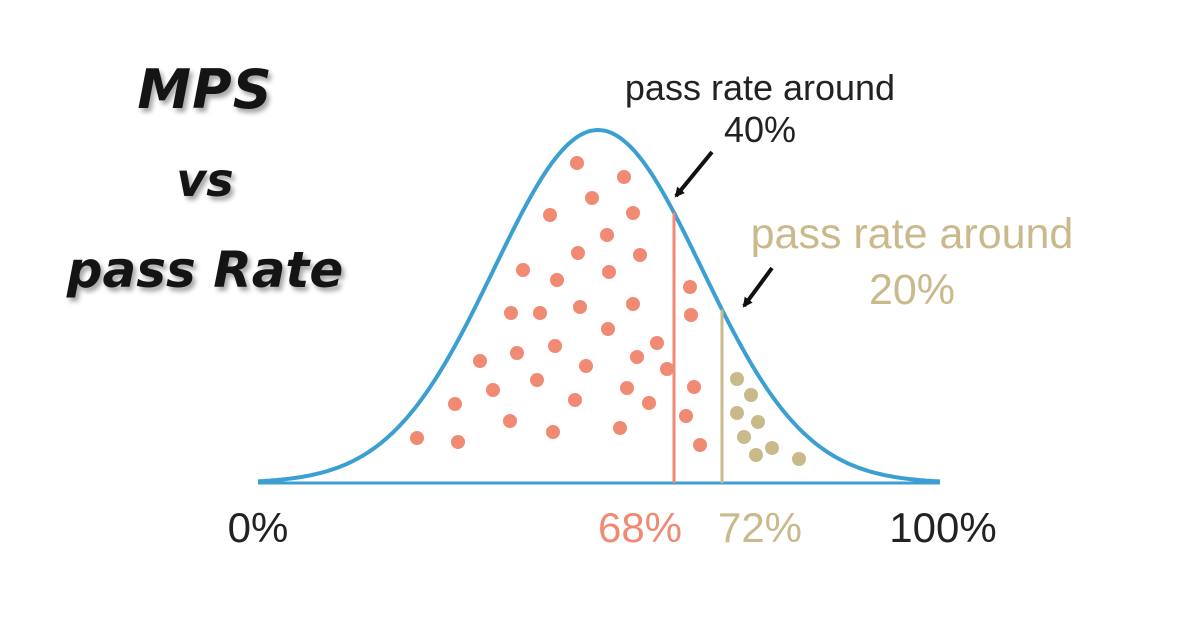  What do you see at coordinates (205, 270) in the screenshot?
I see `title-pass-rate: pass Rate` at bounding box center [205, 270].